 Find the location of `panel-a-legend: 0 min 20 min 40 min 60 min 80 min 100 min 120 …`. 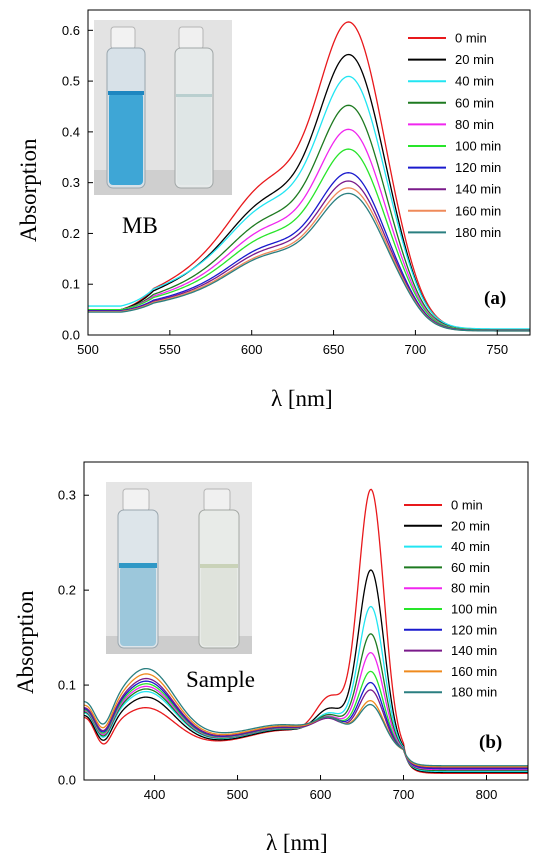

panel-a-legend: 0 min 20 min 40 min 60 min 80 min 100 min 120 … is located at coordinates (454, 135).